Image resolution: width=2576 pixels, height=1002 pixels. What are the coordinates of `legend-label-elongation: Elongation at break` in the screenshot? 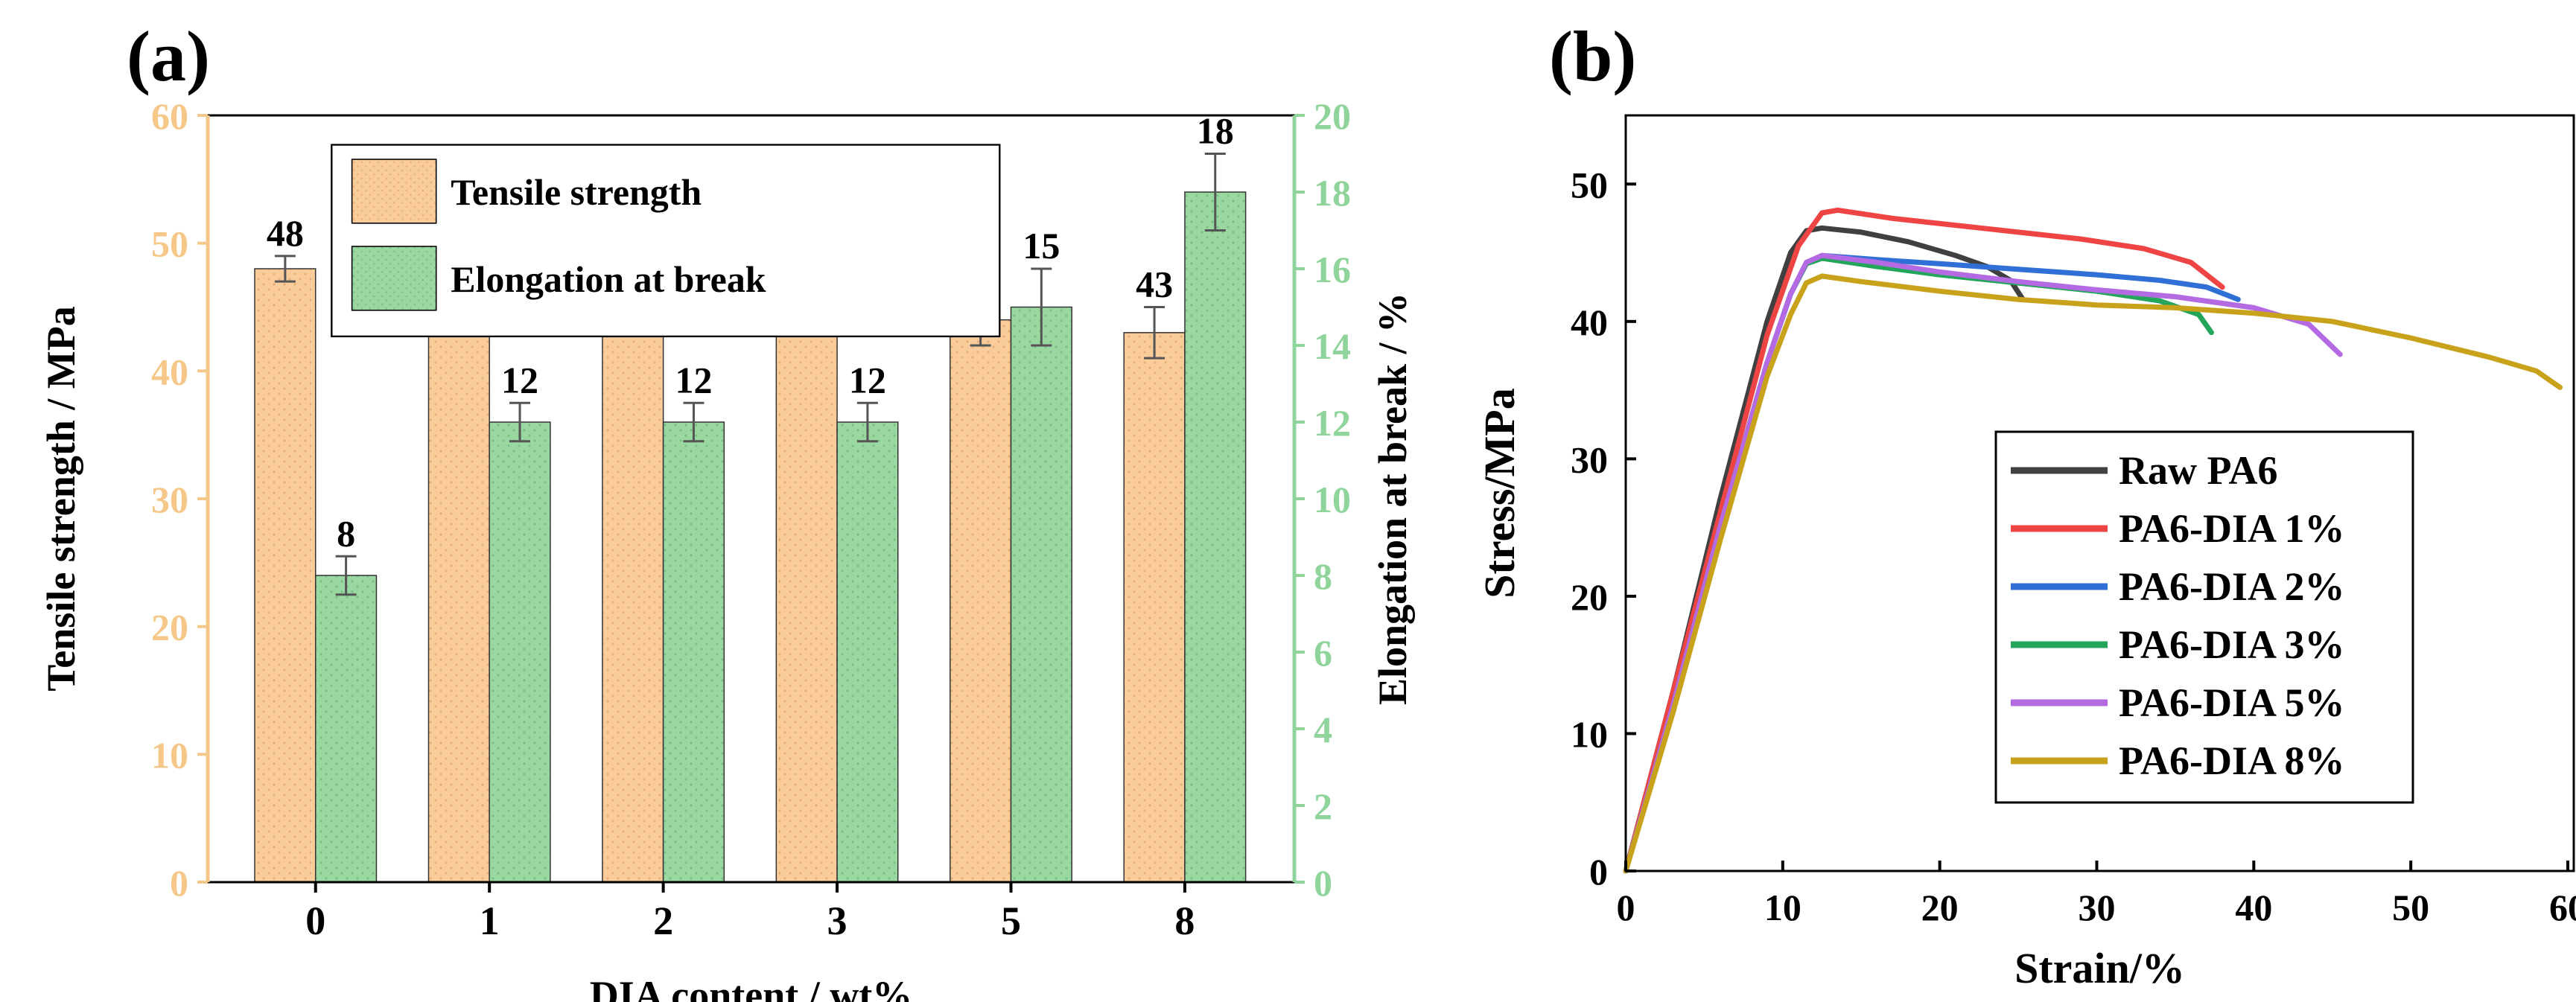 It's located at (608, 279).